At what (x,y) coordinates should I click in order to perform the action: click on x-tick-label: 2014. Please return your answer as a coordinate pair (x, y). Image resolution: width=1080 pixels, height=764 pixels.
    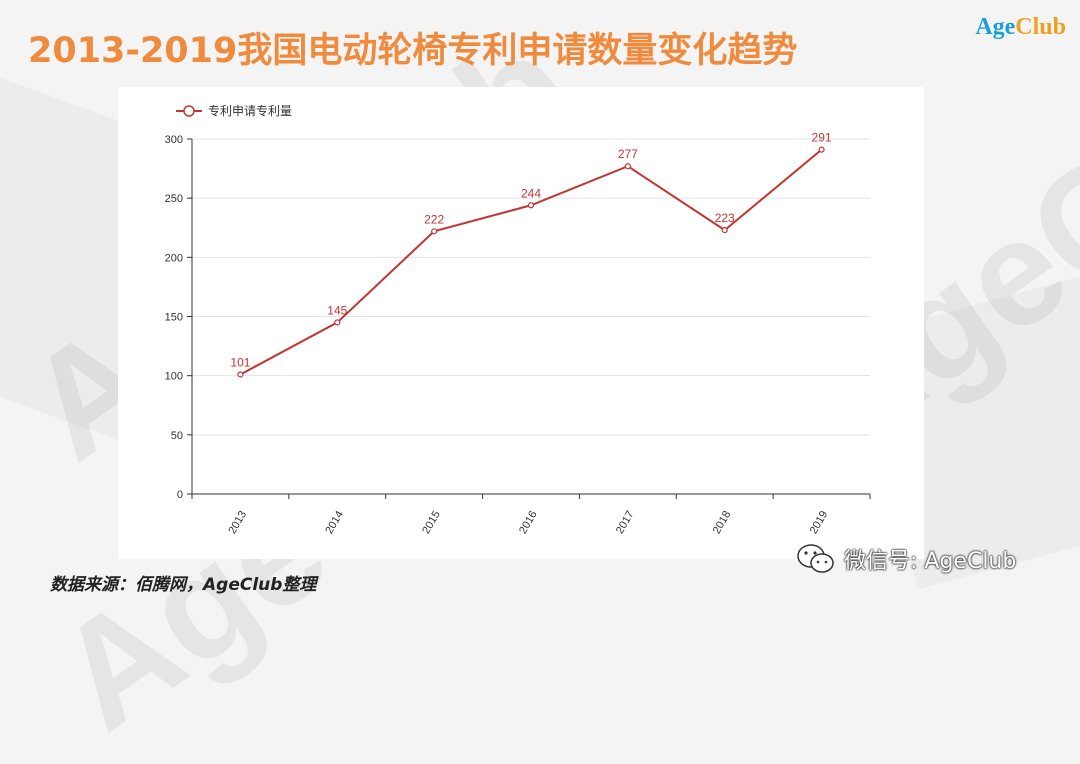
    Looking at the image, I should click on (334, 522).